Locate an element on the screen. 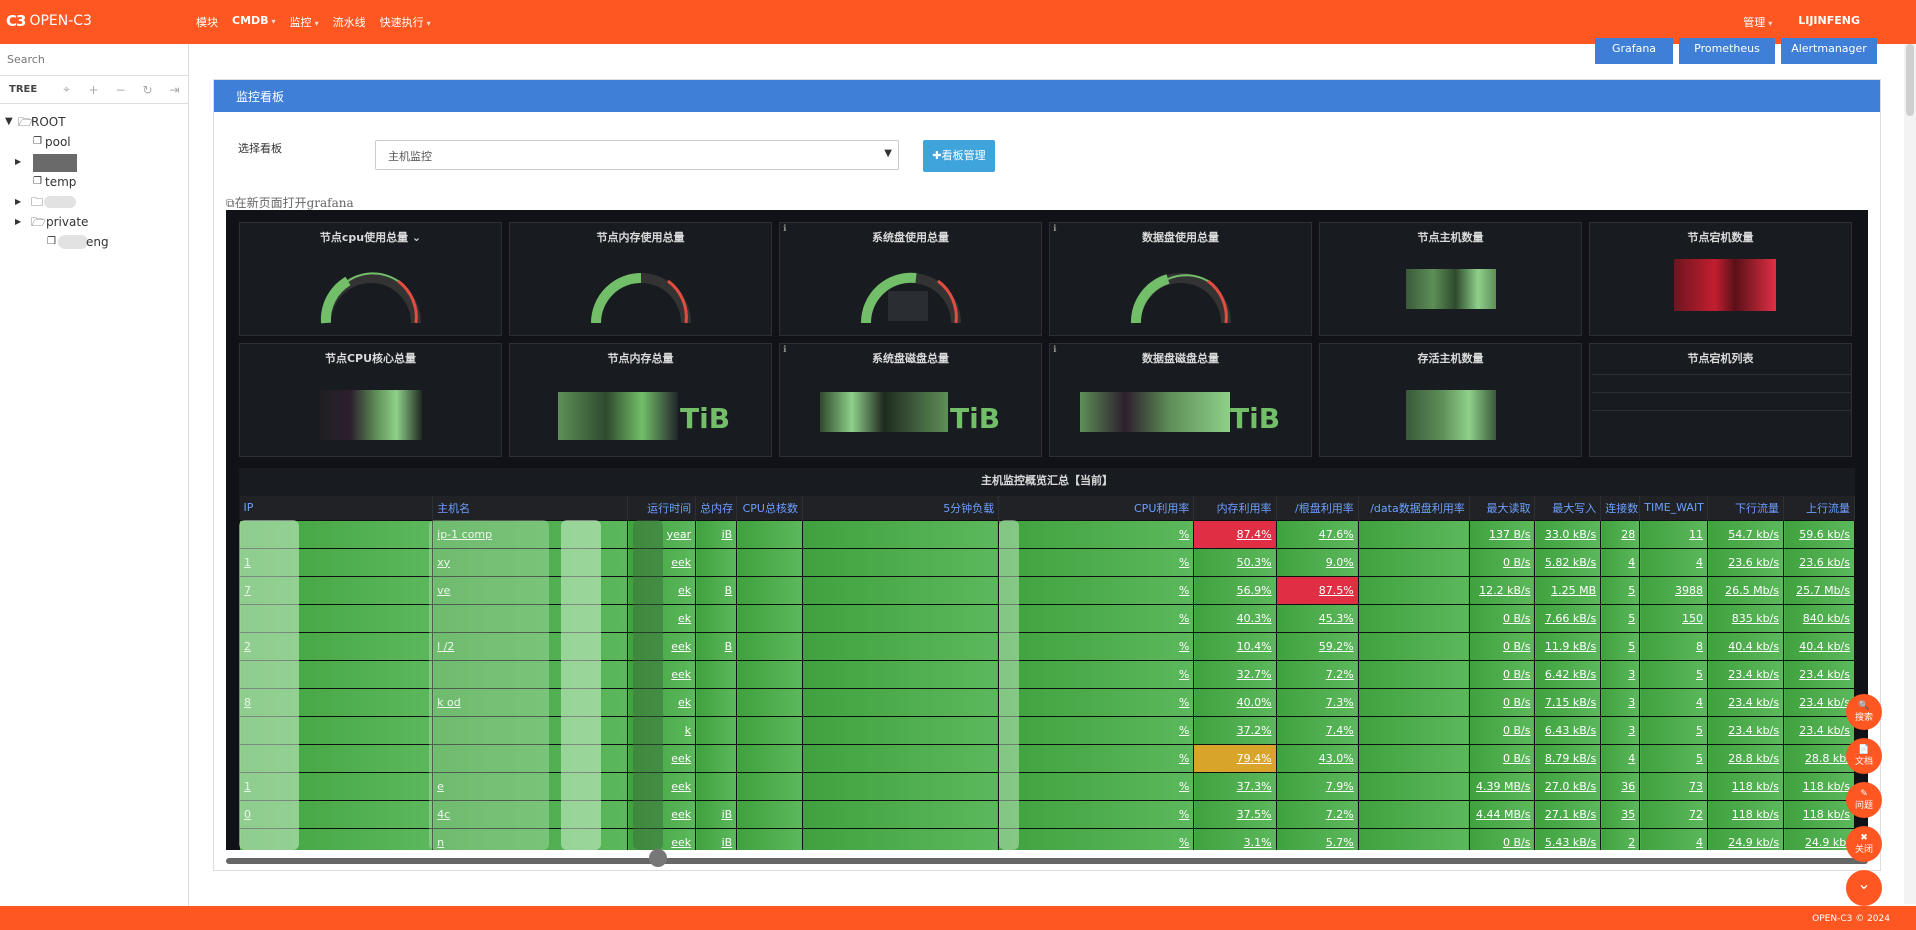 This screenshot has width=1916, height=930. scrollbar-thumb is located at coordinates (1910, 80).